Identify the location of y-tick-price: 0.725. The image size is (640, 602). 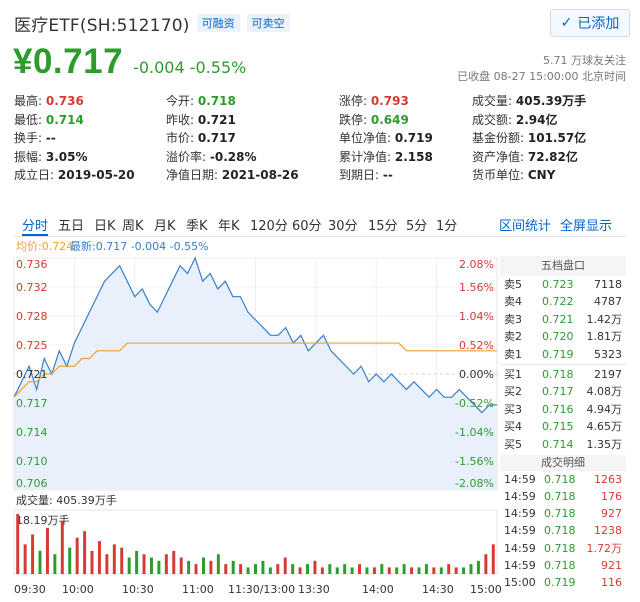
(32, 345).